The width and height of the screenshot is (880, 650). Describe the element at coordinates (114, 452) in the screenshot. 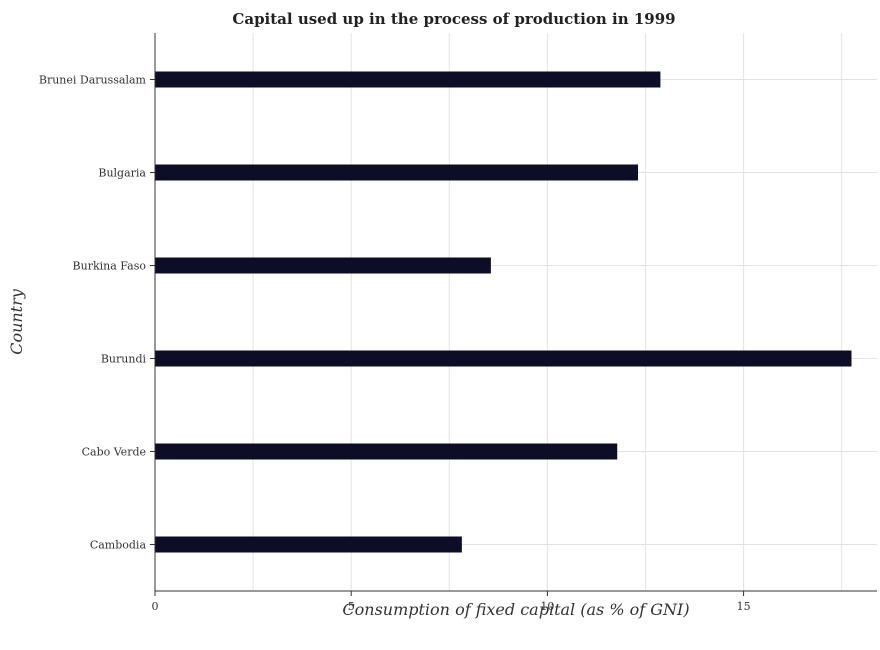

I see `y-tick-label: Cabo Verde` at that location.